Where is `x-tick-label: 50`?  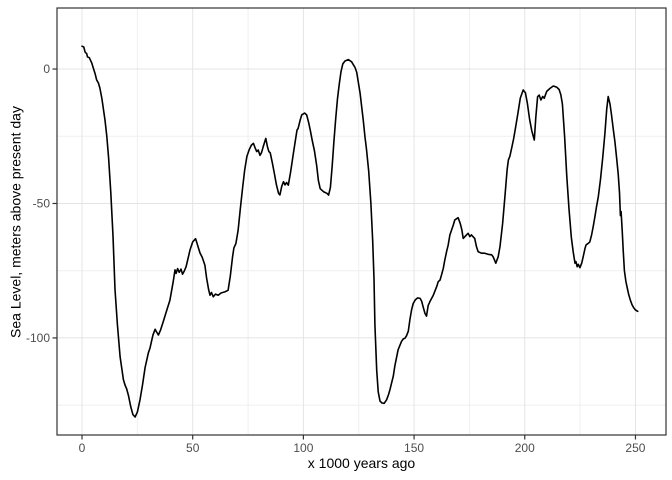 x-tick-label: 50 is located at coordinates (193, 448).